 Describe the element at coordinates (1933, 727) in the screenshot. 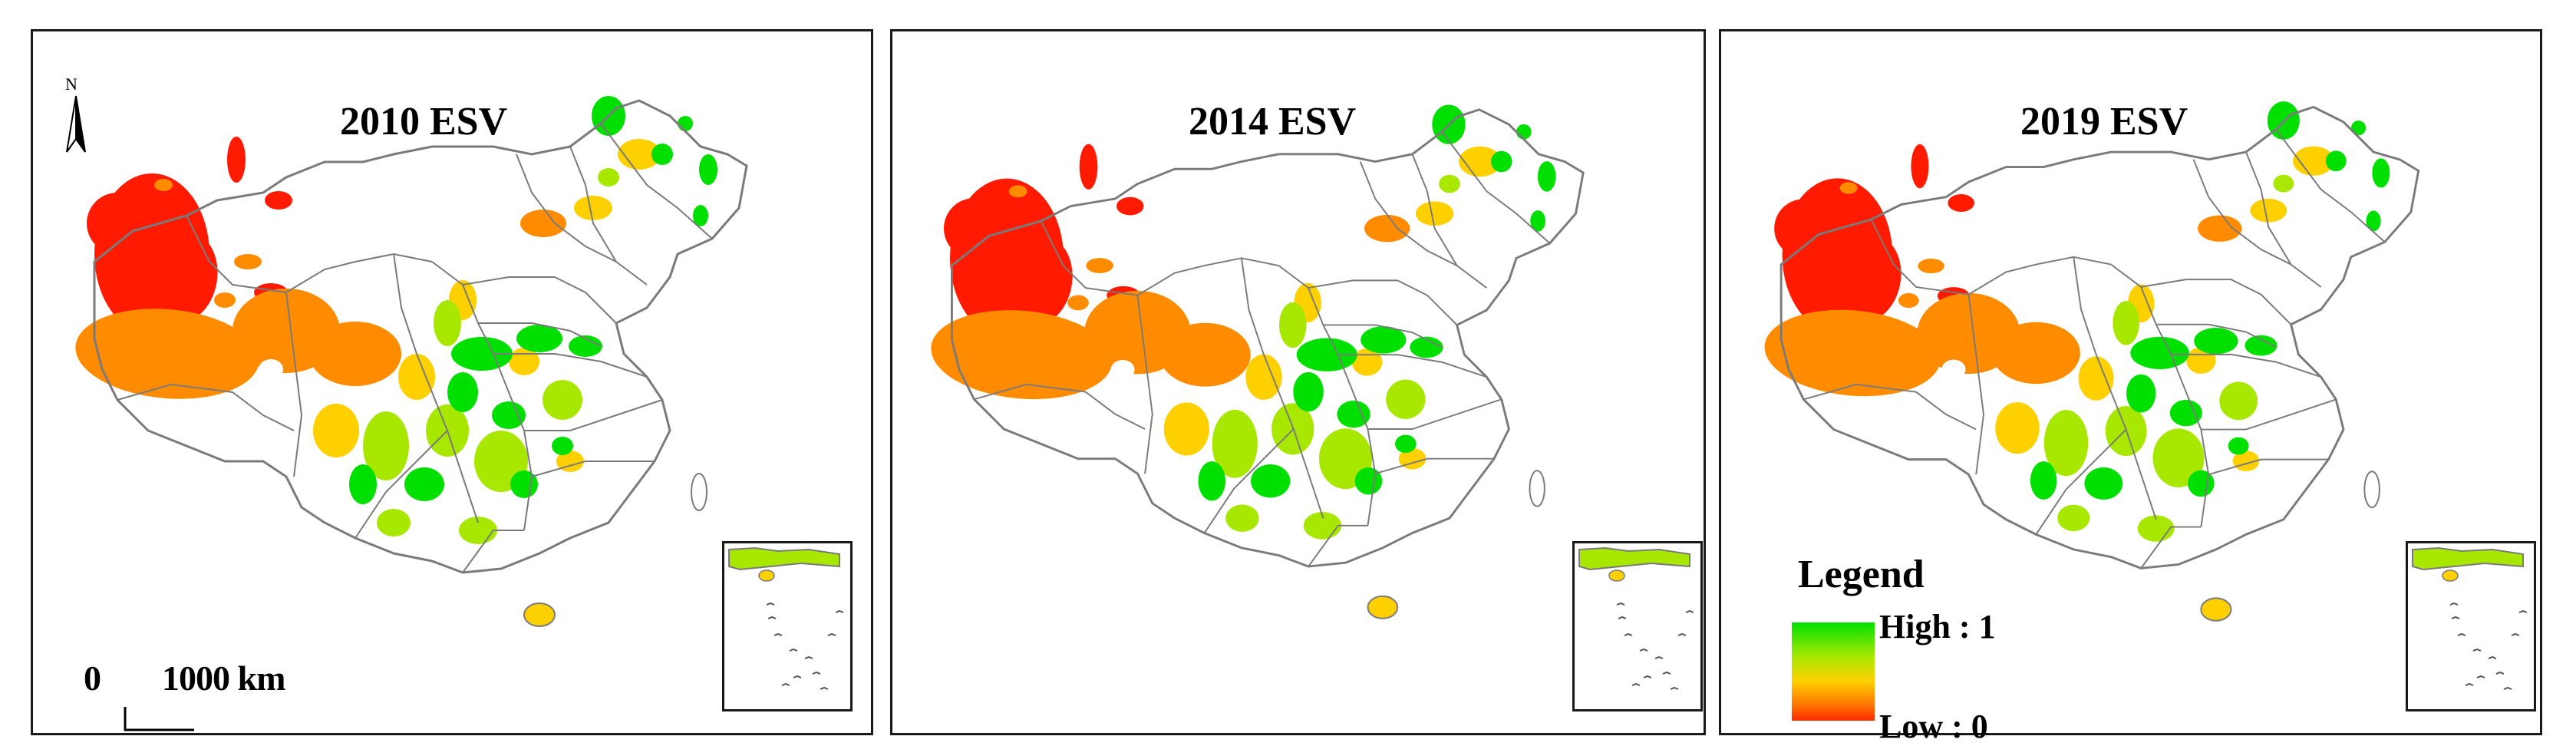

I see `legend-low-label: Low : 0` at that location.